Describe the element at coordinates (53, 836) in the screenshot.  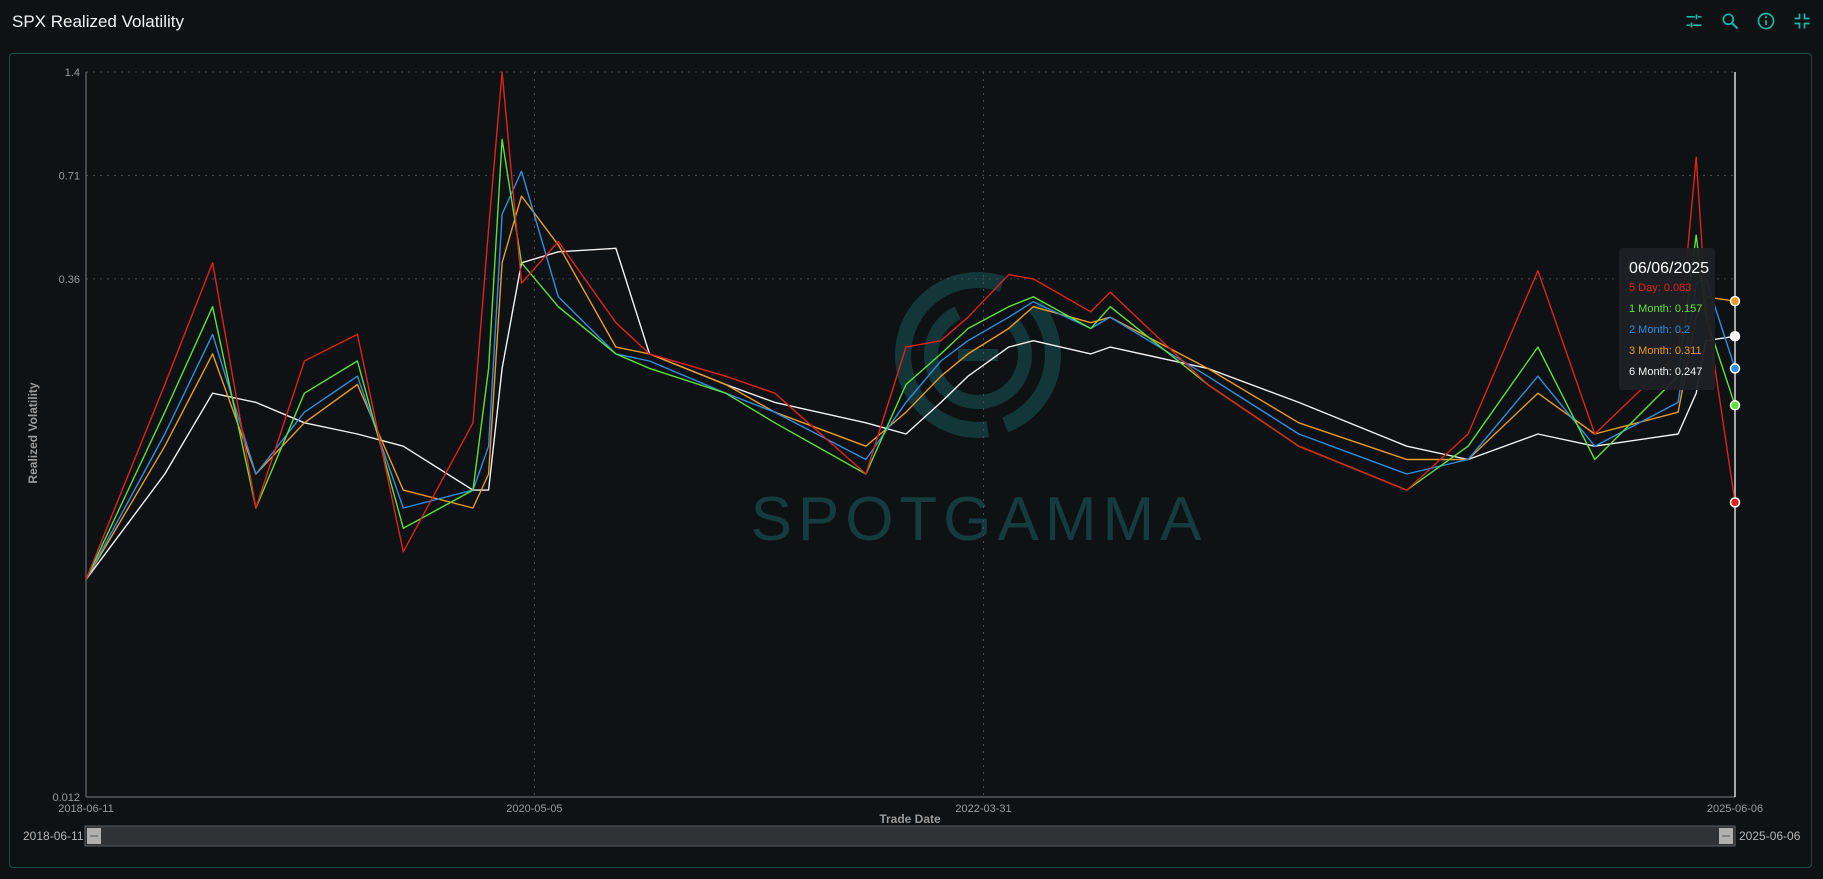
I see `slider-start-label: 2018-06-11` at that location.